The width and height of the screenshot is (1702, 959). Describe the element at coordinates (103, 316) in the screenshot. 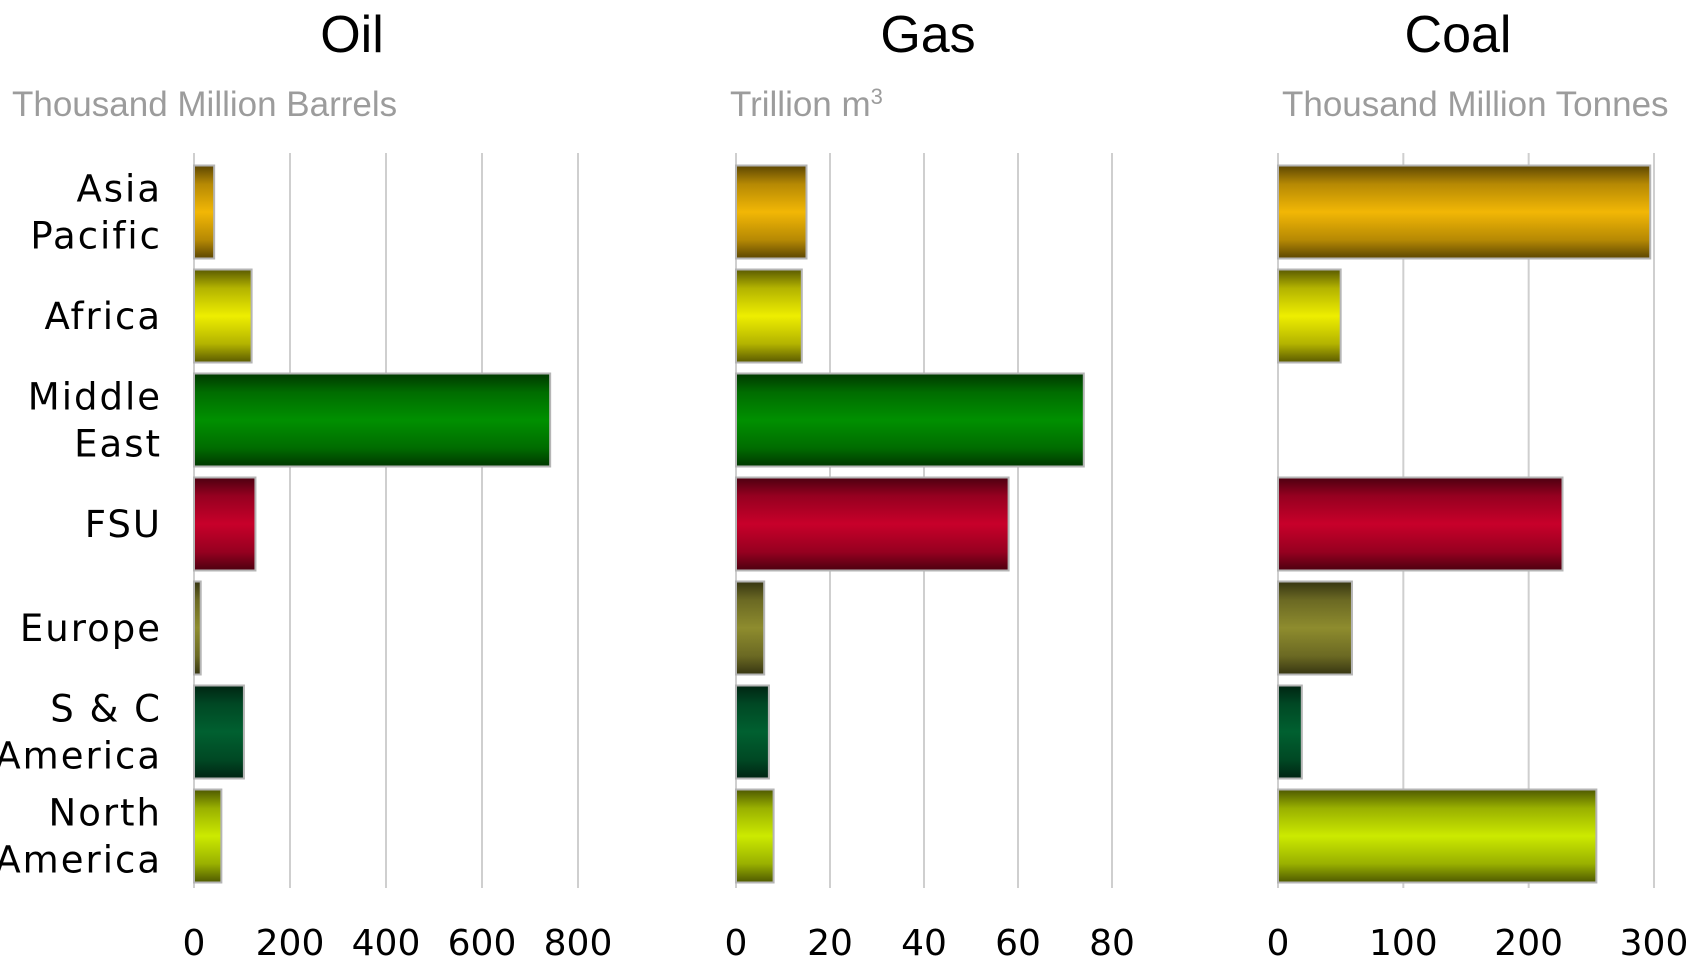

I see `region-label-1: Africa` at that location.